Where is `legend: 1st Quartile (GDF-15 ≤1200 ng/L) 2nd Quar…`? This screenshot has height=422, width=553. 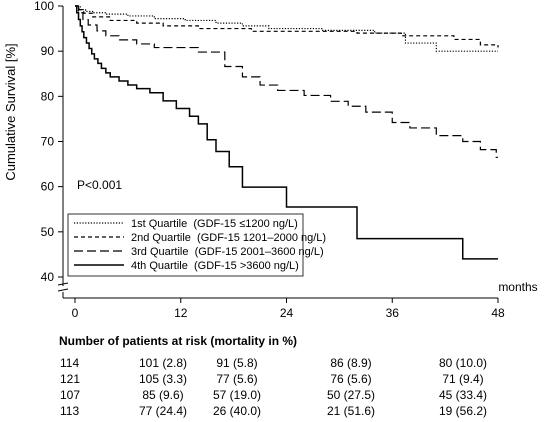
legend: 1st Quartile (GDF-15 ≤1200 ng/L) 2nd Quar… is located at coordinates (196, 245).